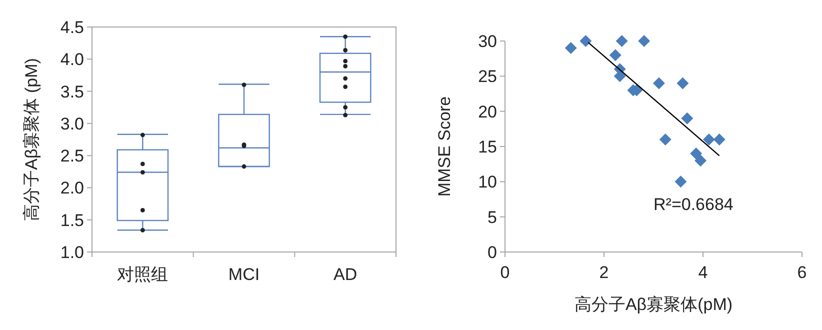 The width and height of the screenshot is (822, 330). Describe the element at coordinates (72, 252) in the screenshot. I see `y-tick-label: 1.0` at that location.